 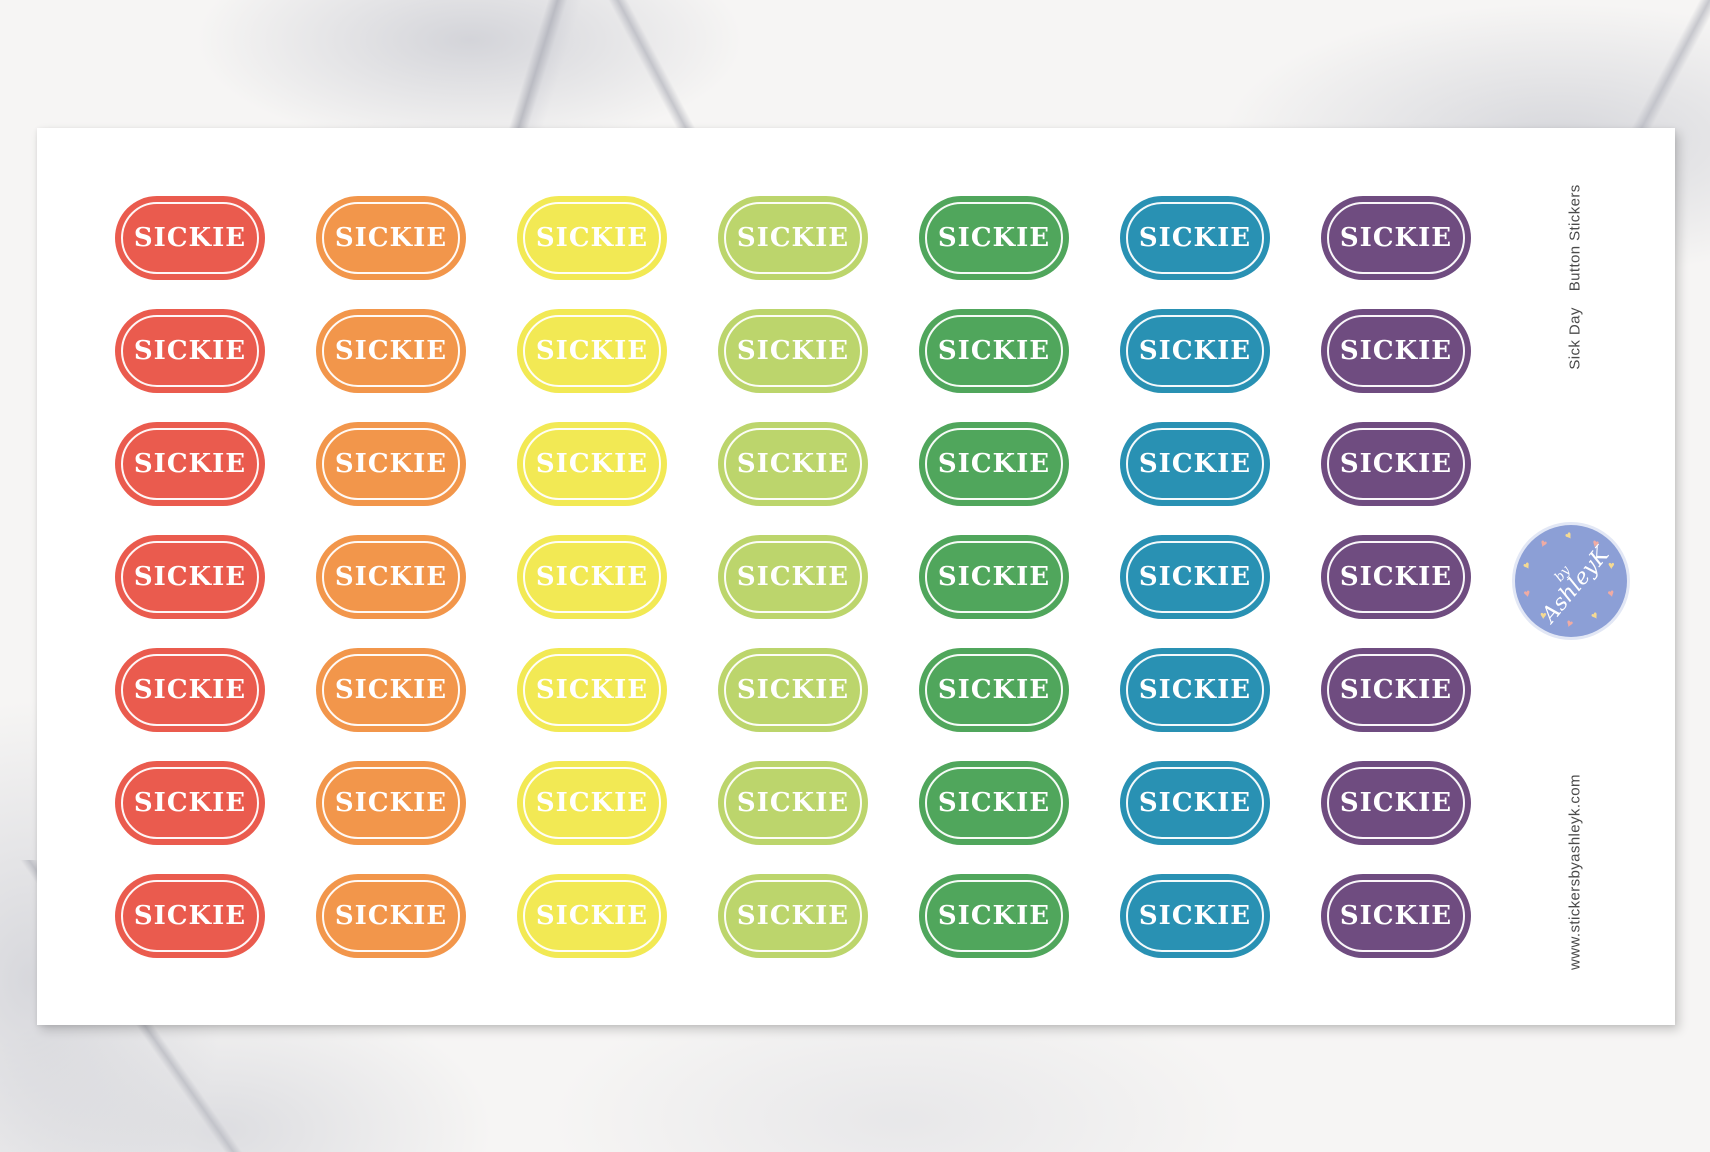 I want to click on brand-logo: by AshleyK ♥ ♥ ♥ ♥ ♥ ♥ ♥ ♥ ♥ ♥, so click(x=1571, y=581).